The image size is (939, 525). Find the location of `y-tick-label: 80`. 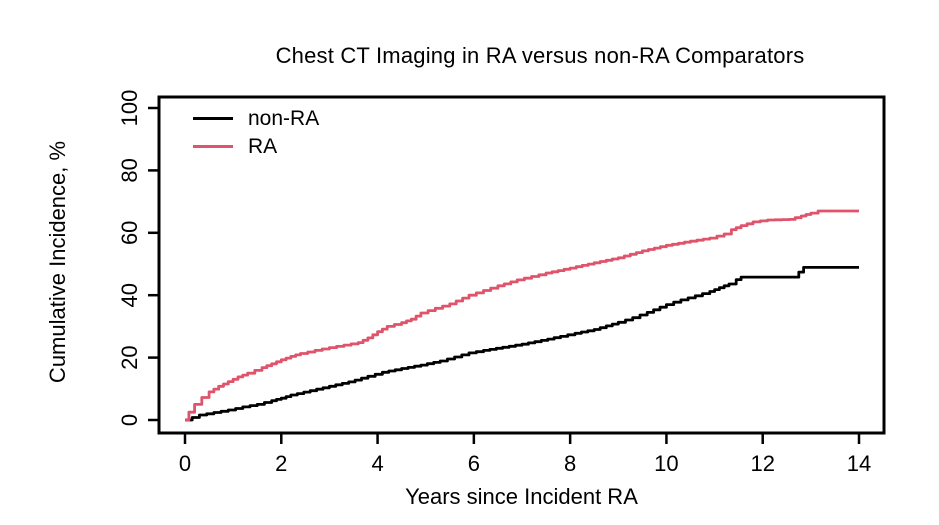

y-tick-label: 80 is located at coordinates (129, 170).